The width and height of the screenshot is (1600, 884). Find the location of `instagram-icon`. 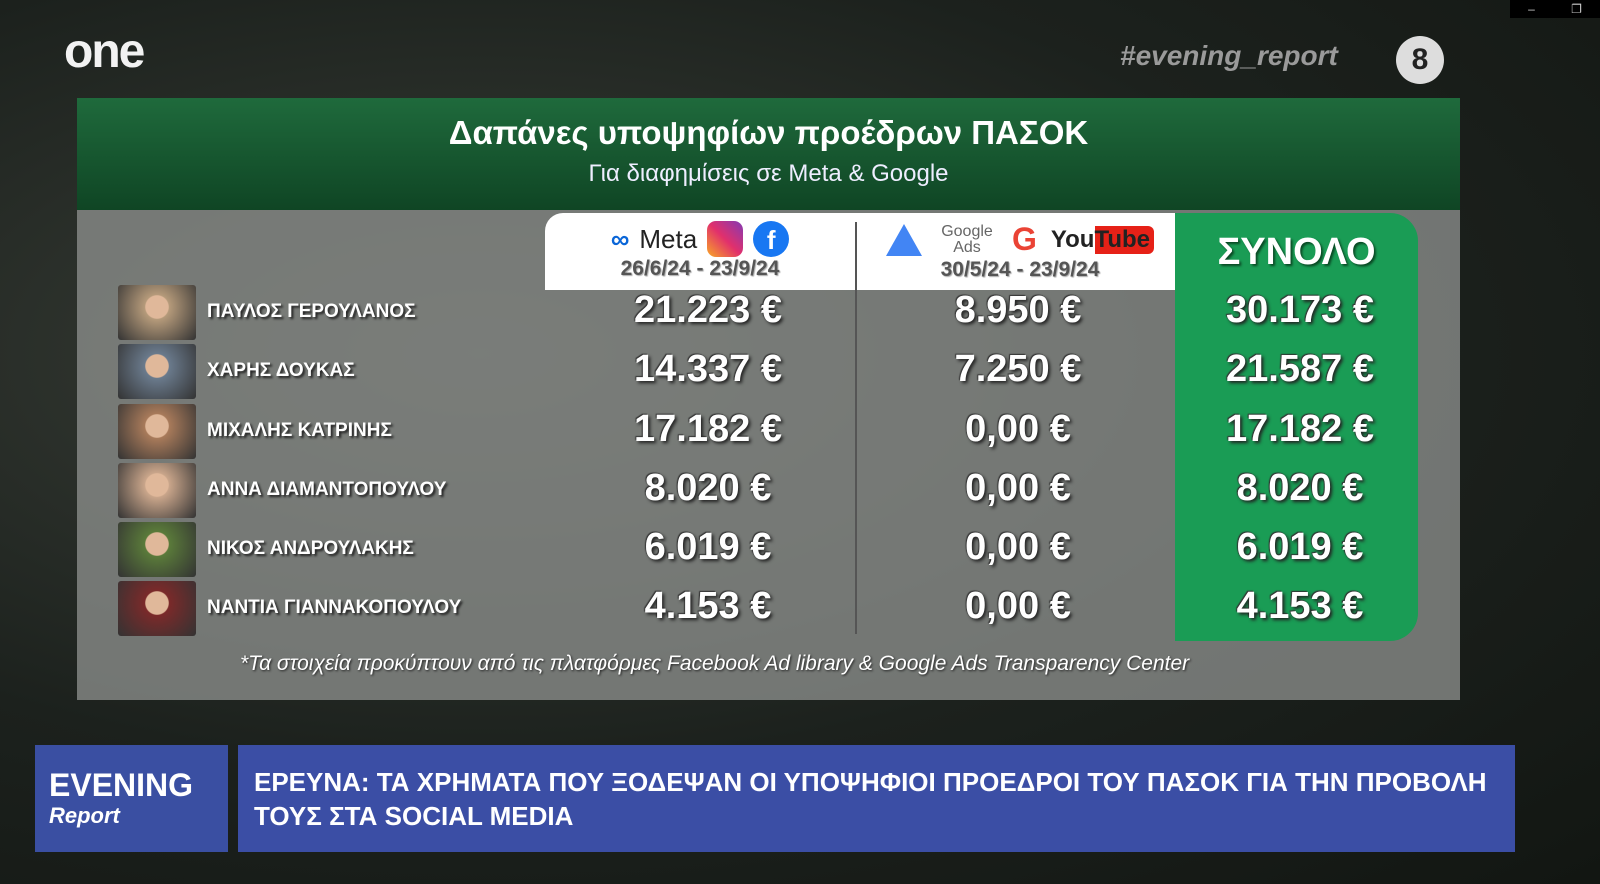

instagram-icon is located at coordinates (725, 239).